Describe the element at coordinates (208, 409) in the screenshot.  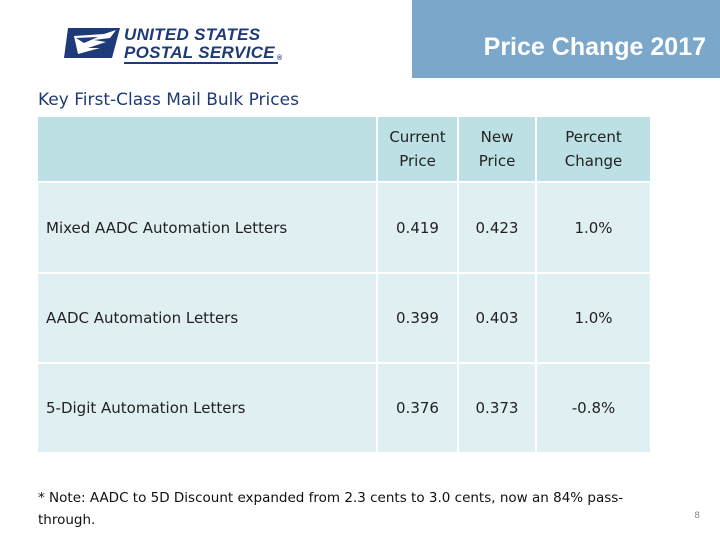
I see `row-label: 5-Digit Automation Letters` at that location.